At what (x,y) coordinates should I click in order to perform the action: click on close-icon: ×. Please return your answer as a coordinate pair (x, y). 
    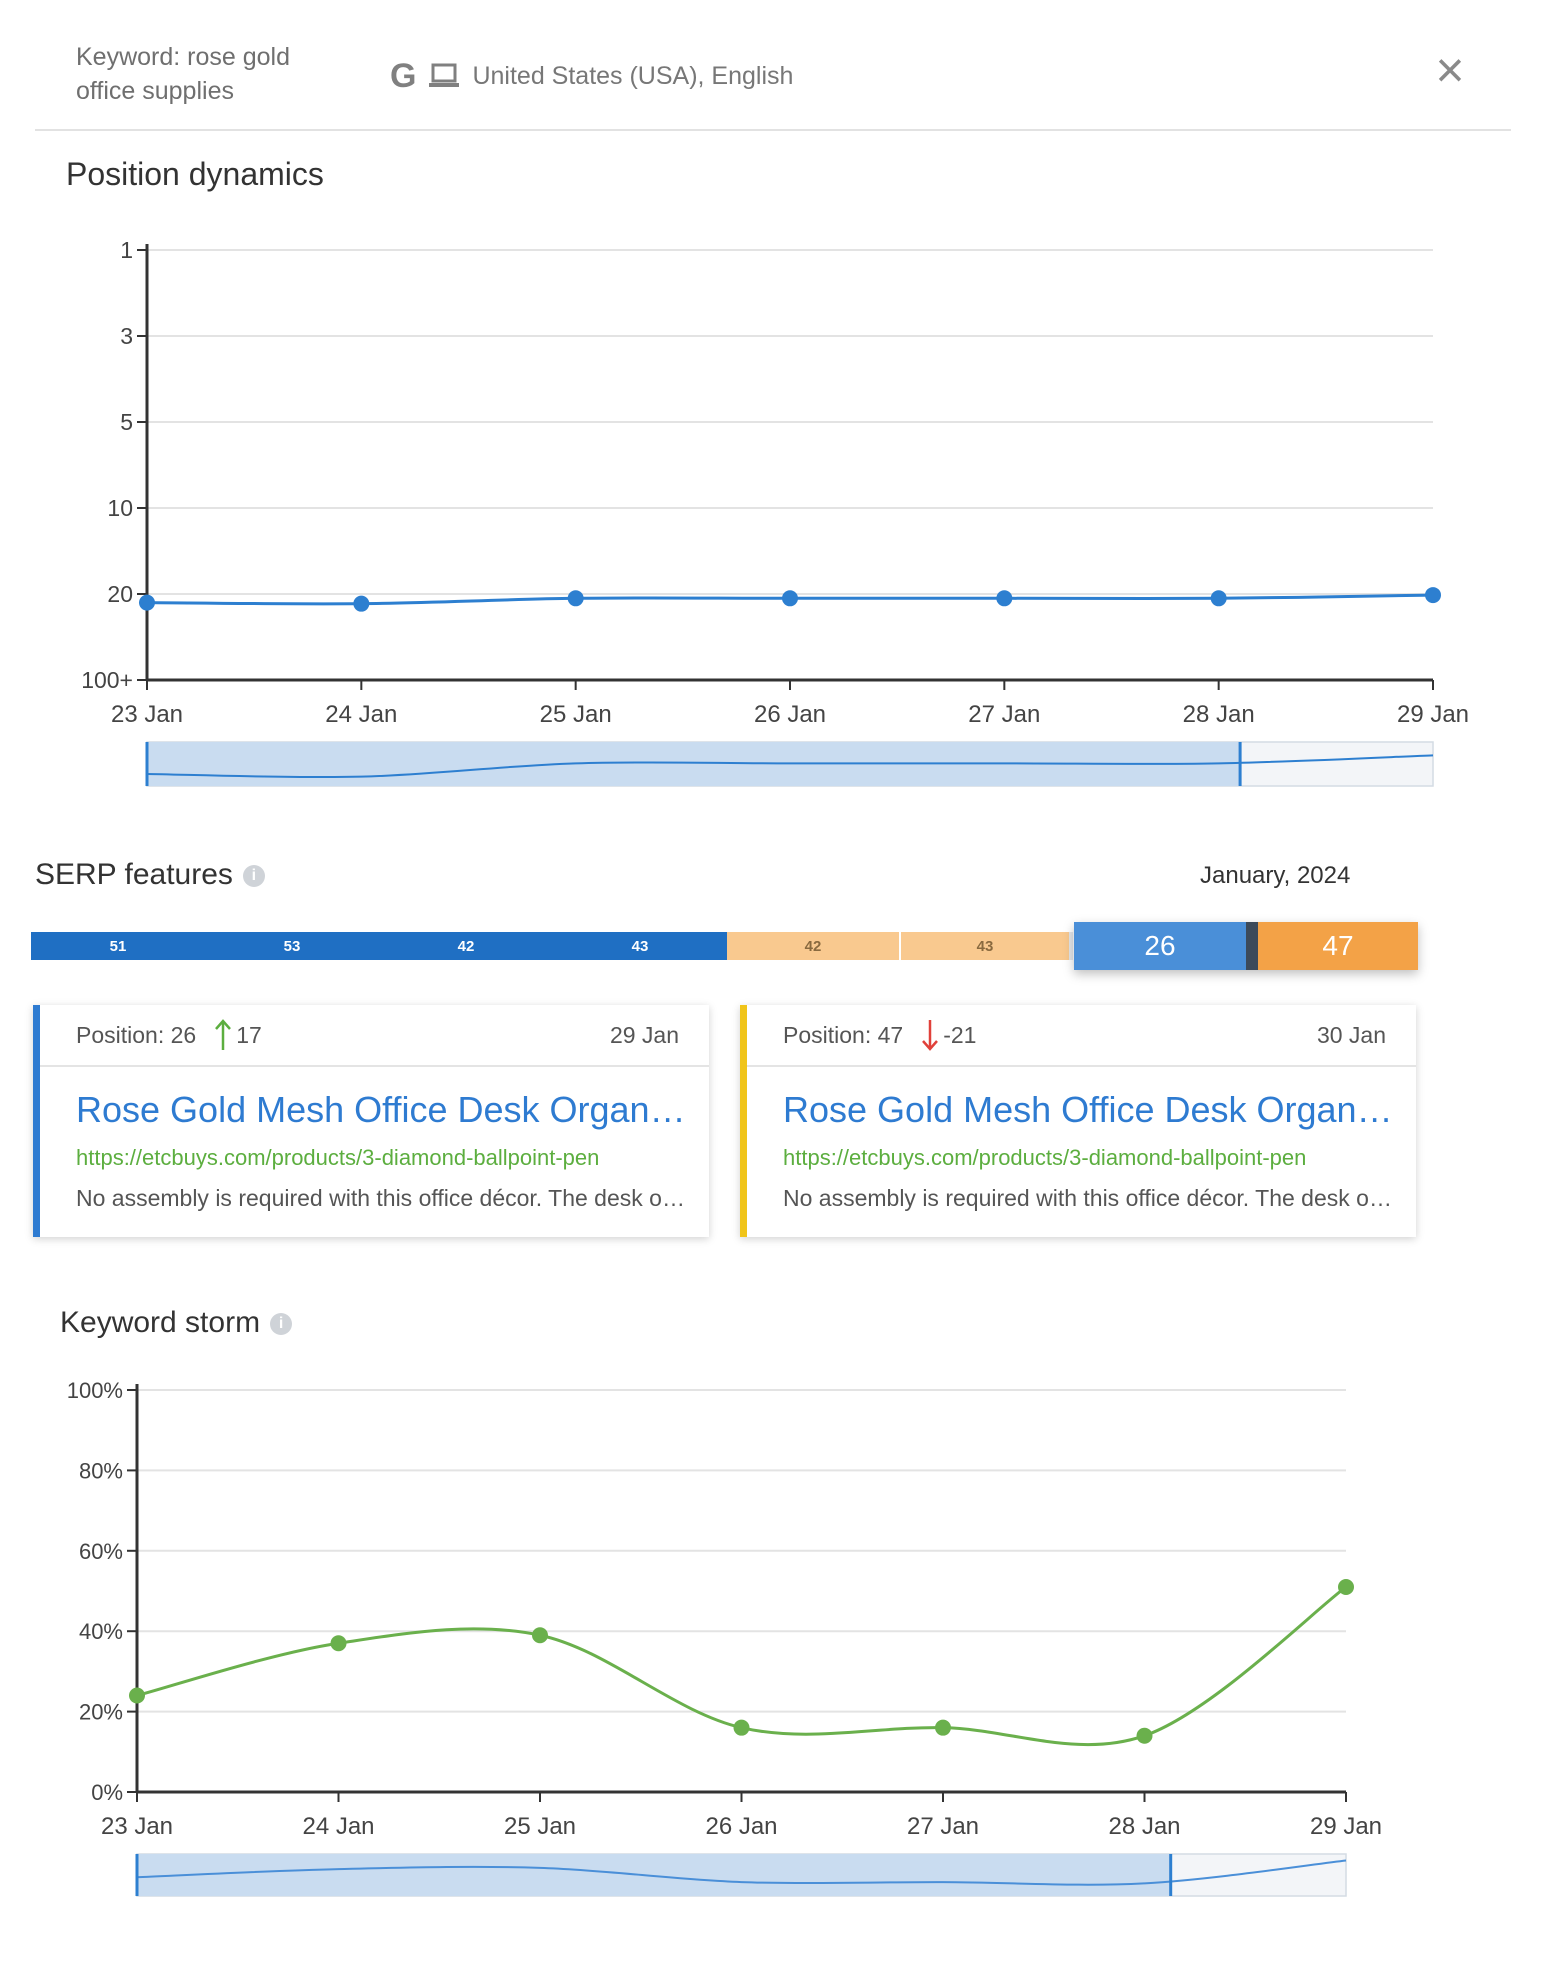
    Looking at the image, I should click on (1450, 70).